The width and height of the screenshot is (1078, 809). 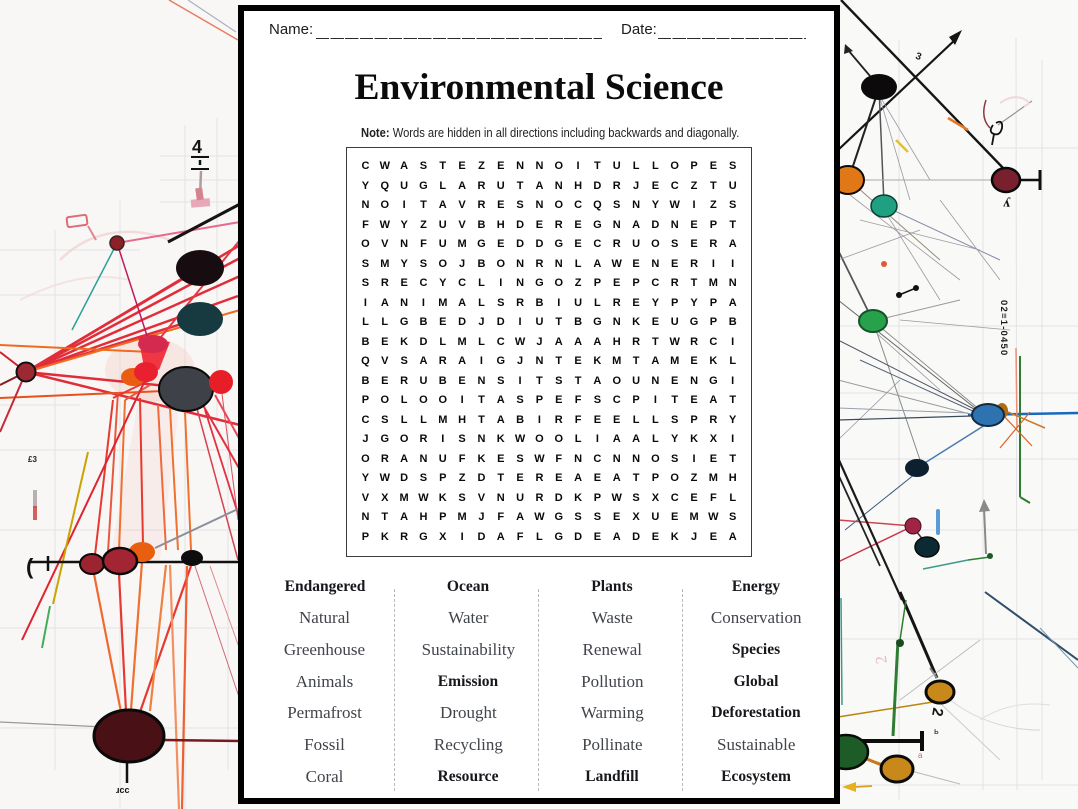 I want to click on svg-text: a, so click(x=920, y=755).